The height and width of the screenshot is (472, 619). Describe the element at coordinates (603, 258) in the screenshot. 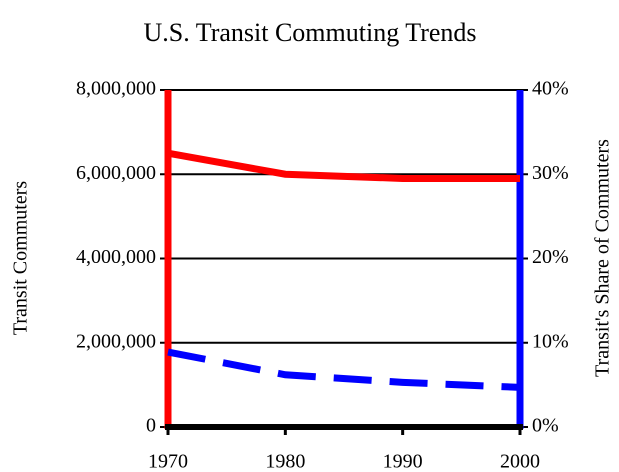

I see `y2-axis-label: Transit's Share of Commuters` at that location.